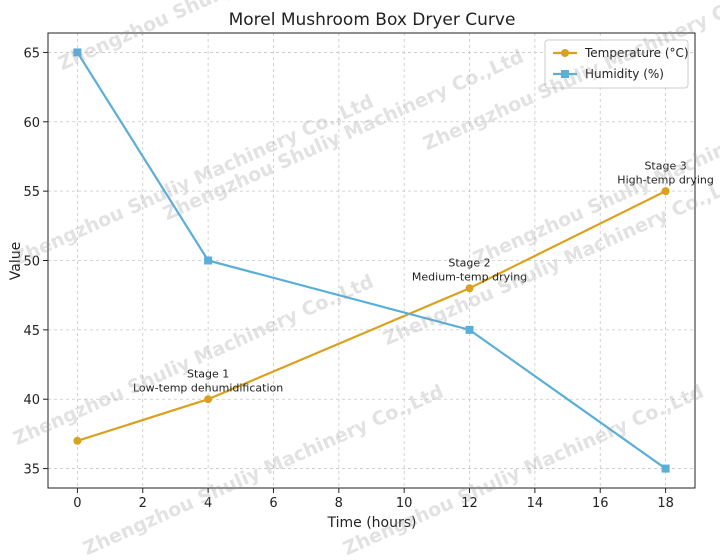  I want to click on x-axis-label: Time (hours), so click(372, 523).